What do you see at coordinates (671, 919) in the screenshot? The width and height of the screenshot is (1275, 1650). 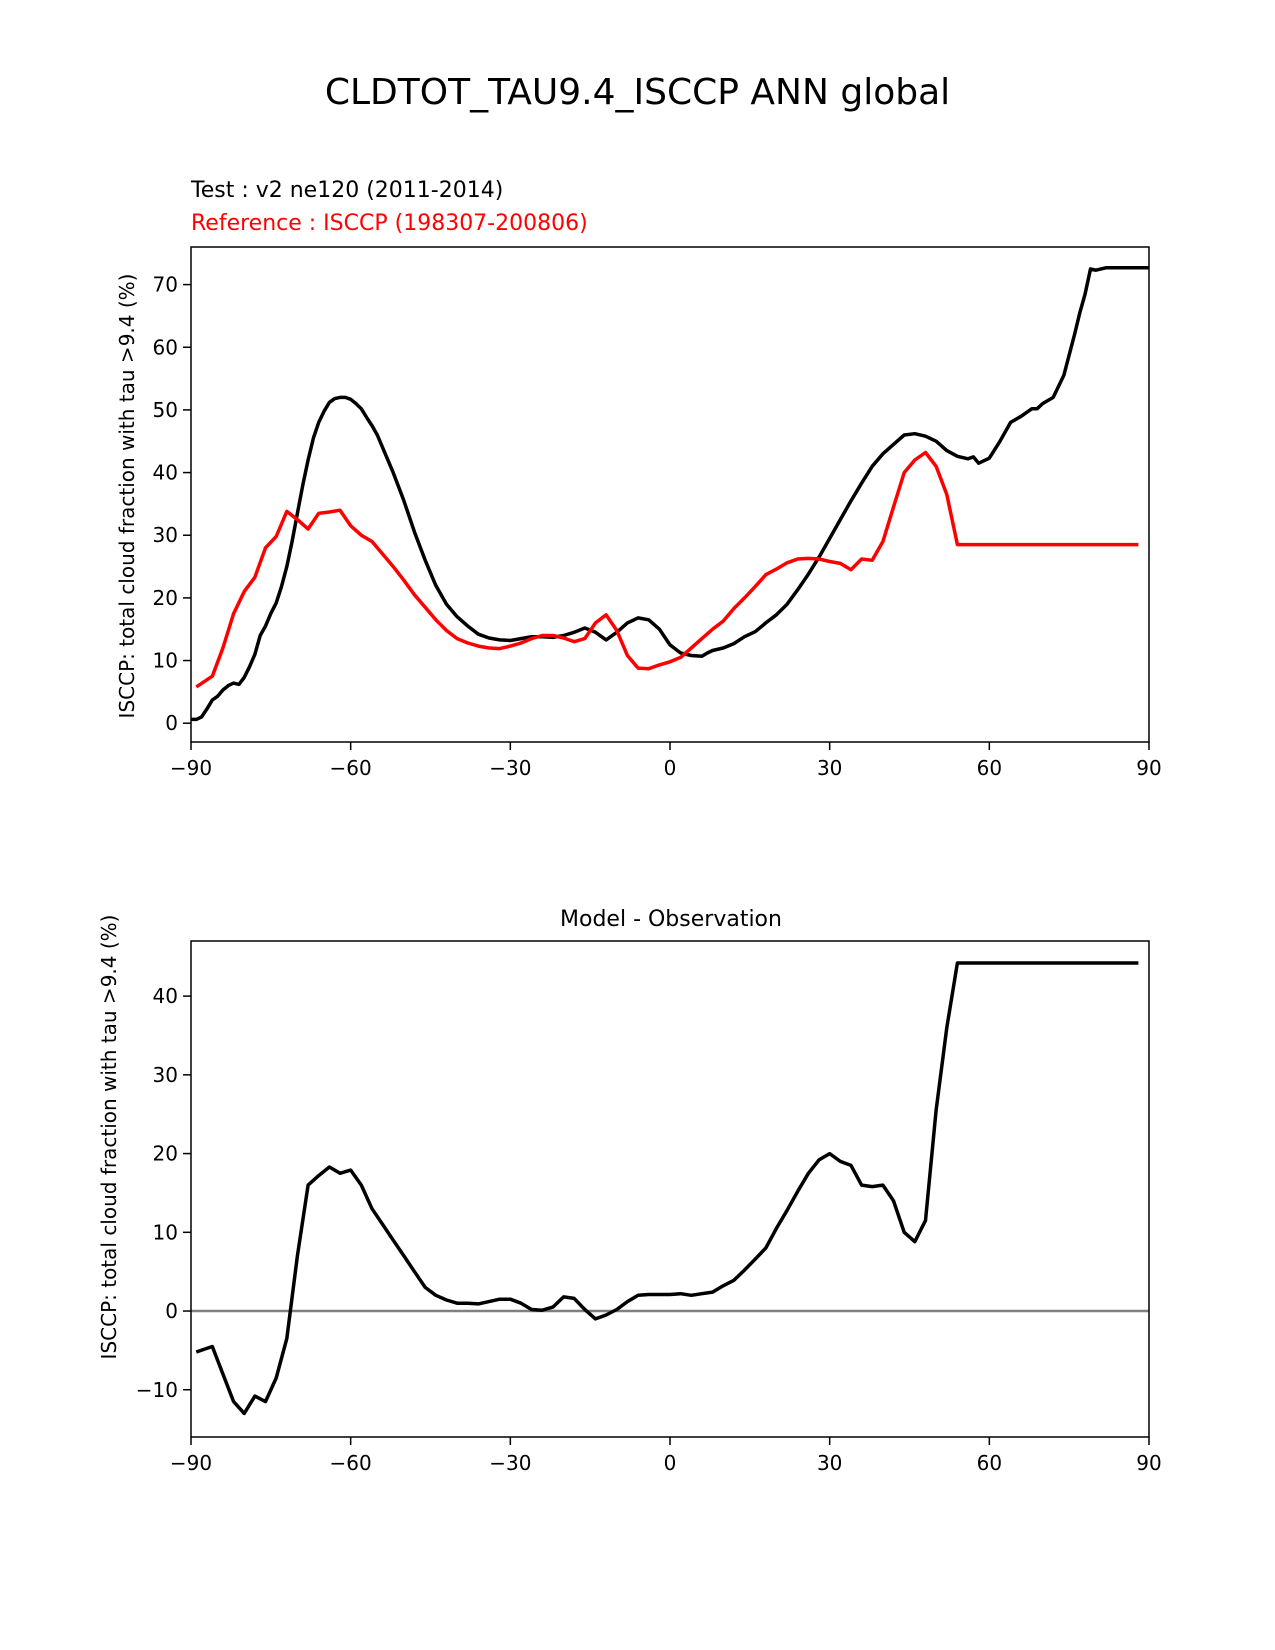 I see `diff-panel-title: Model - Observation` at bounding box center [671, 919].